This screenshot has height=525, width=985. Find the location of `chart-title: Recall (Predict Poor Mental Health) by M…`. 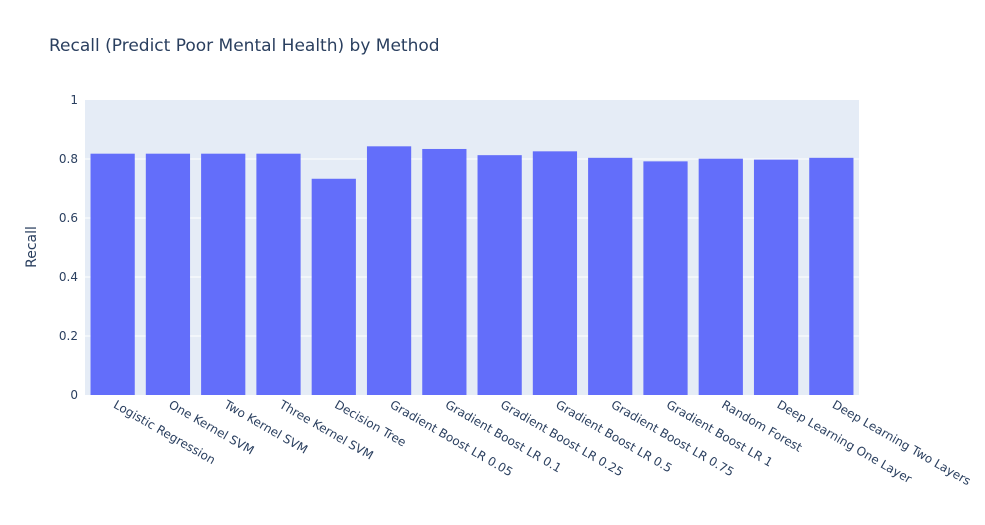

chart-title: Recall (Predict Poor Mental Health) by M… is located at coordinates (244, 46).